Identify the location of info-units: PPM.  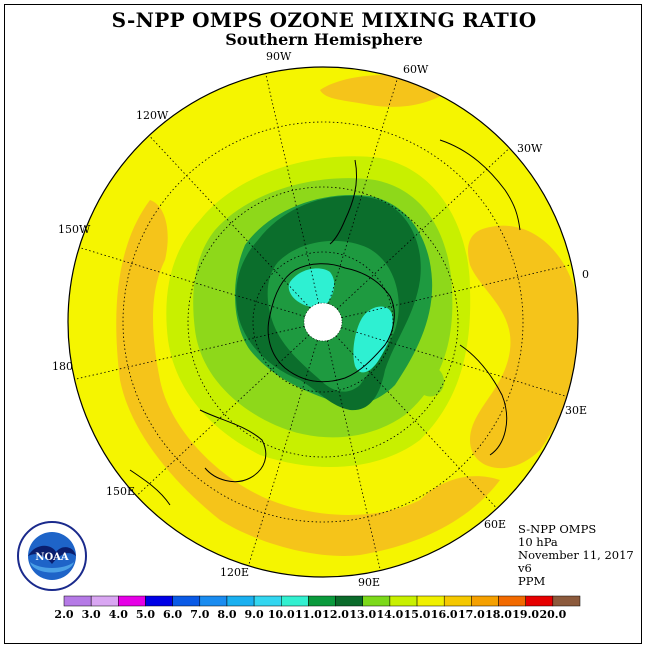
(532, 581).